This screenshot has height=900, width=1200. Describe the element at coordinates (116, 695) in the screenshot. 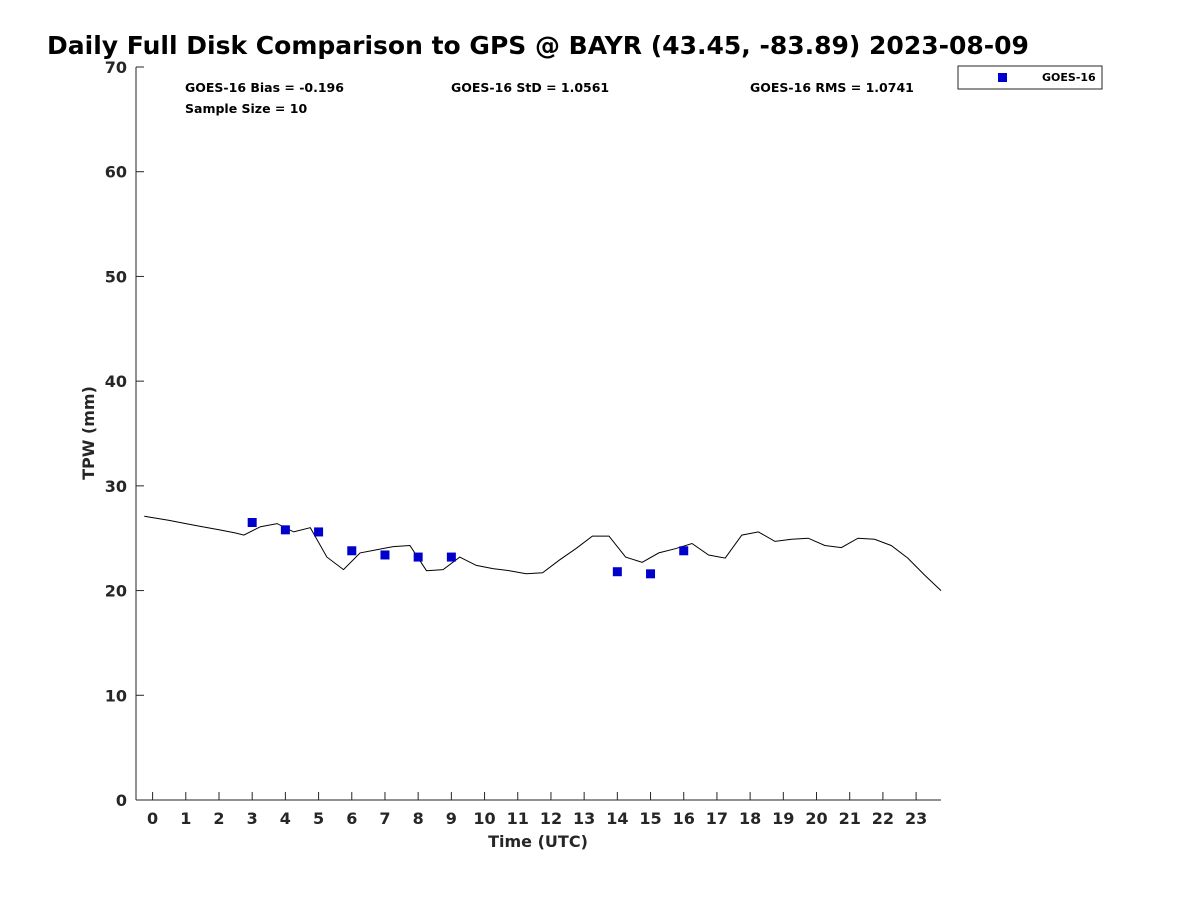

I see `y-tick-label: 10` at that location.